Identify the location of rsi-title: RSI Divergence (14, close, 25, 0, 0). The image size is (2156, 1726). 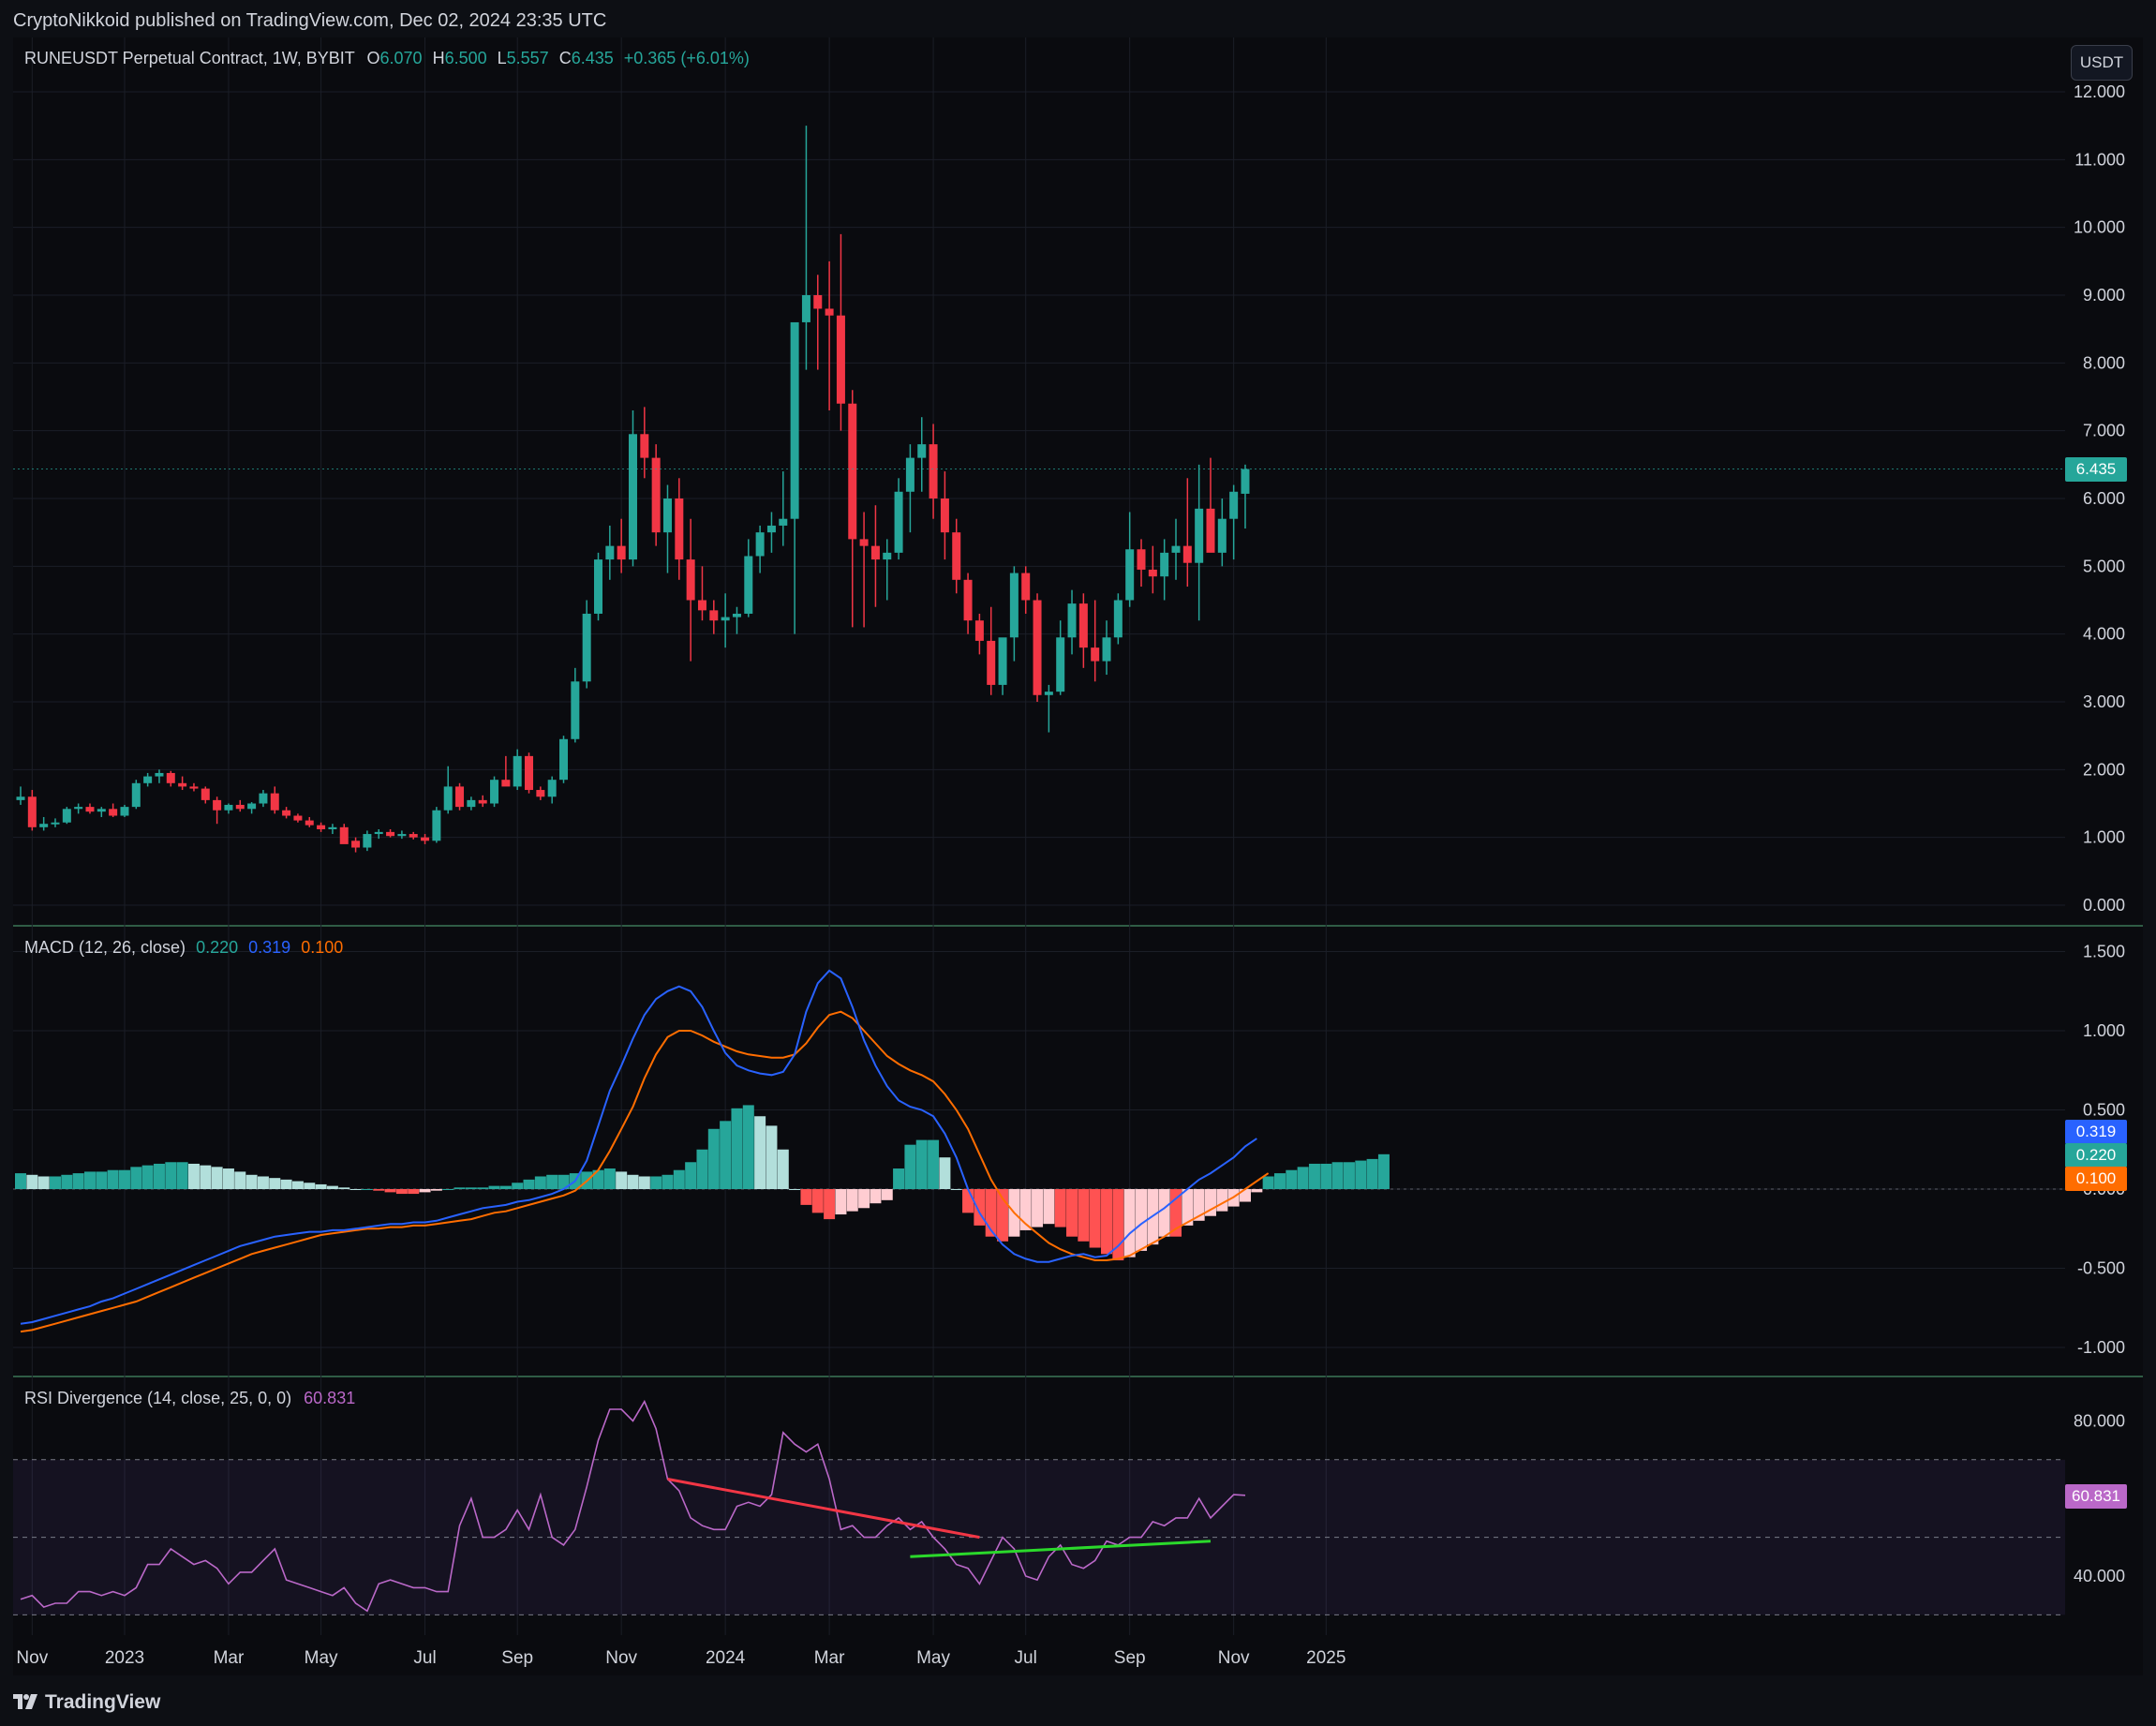
(158, 1398).